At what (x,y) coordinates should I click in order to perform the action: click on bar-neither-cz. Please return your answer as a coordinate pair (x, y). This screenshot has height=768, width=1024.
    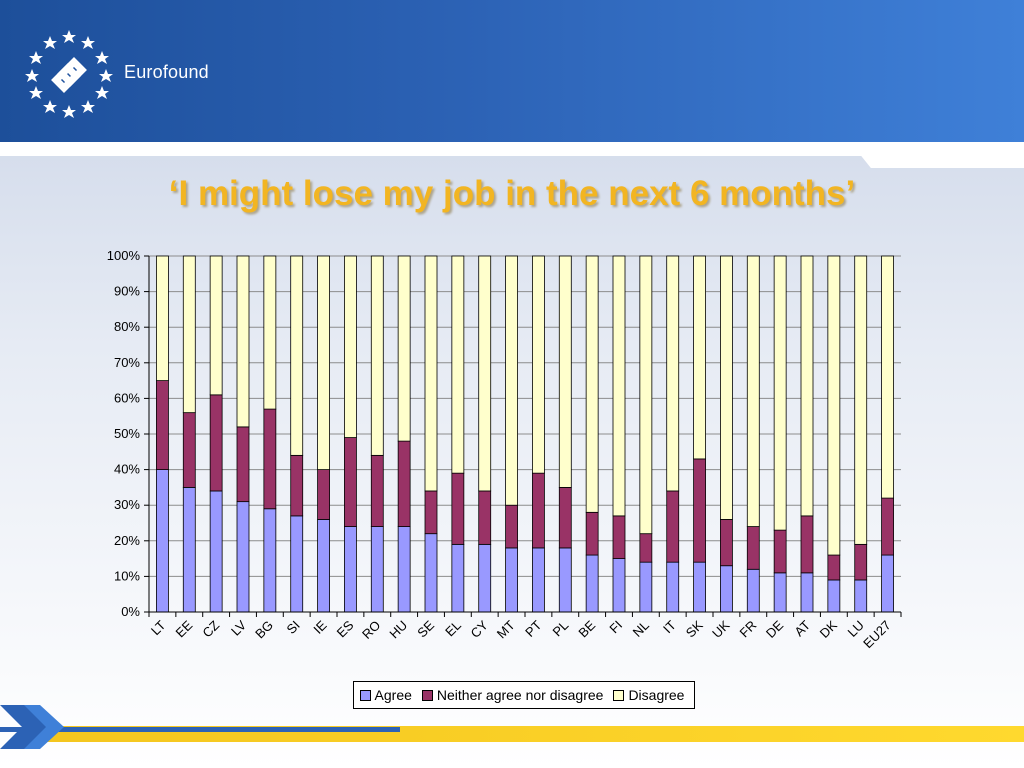
    Looking at the image, I should click on (216, 443).